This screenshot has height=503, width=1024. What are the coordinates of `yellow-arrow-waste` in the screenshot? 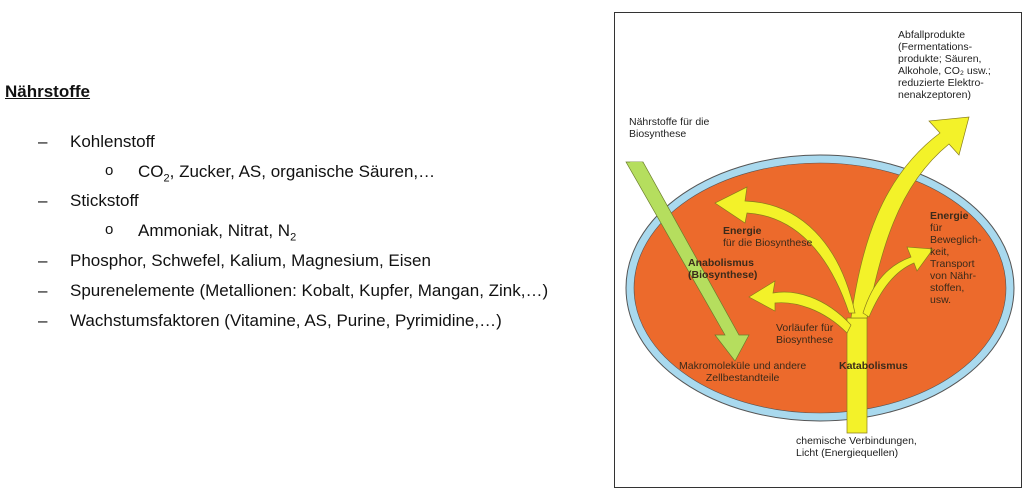 It's located at (910, 217).